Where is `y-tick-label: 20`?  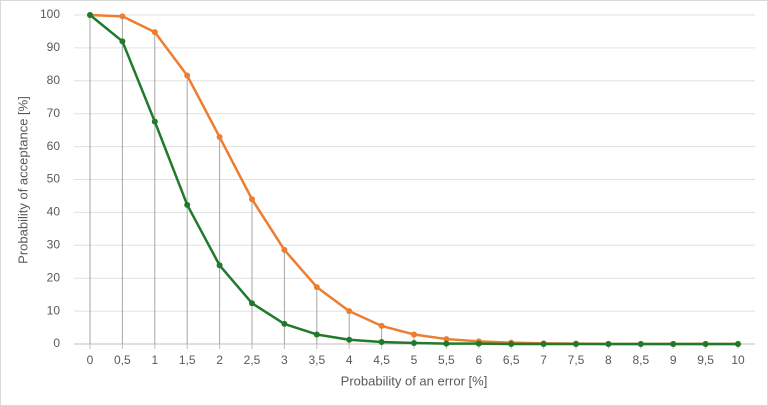 y-tick-label: 20 is located at coordinates (54, 277).